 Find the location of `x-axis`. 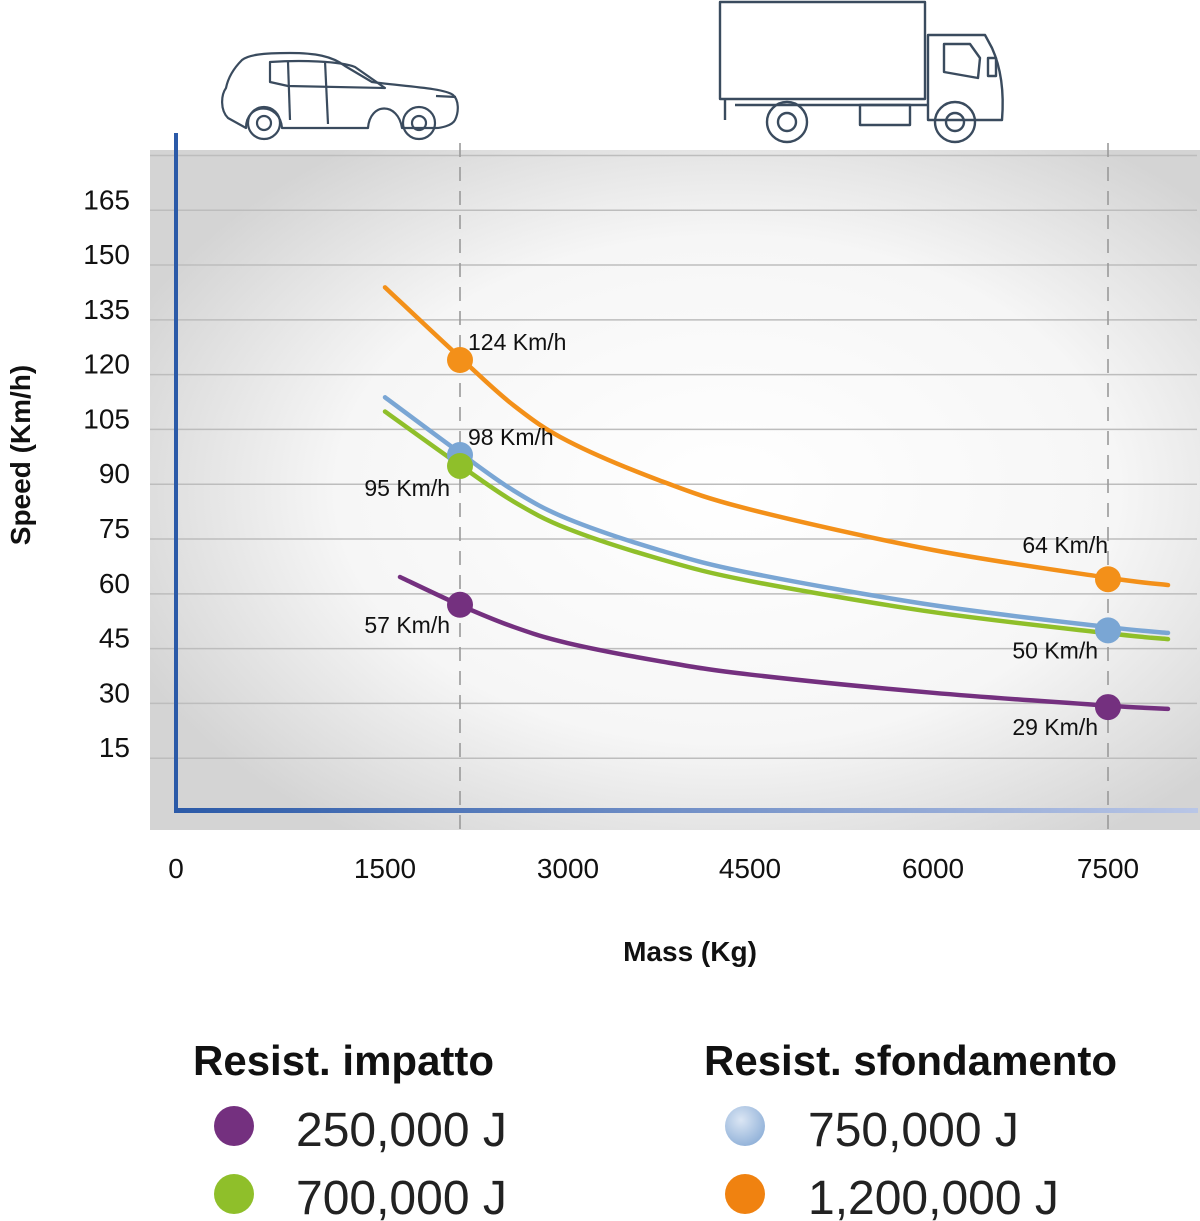

x-axis is located at coordinates (686, 810).